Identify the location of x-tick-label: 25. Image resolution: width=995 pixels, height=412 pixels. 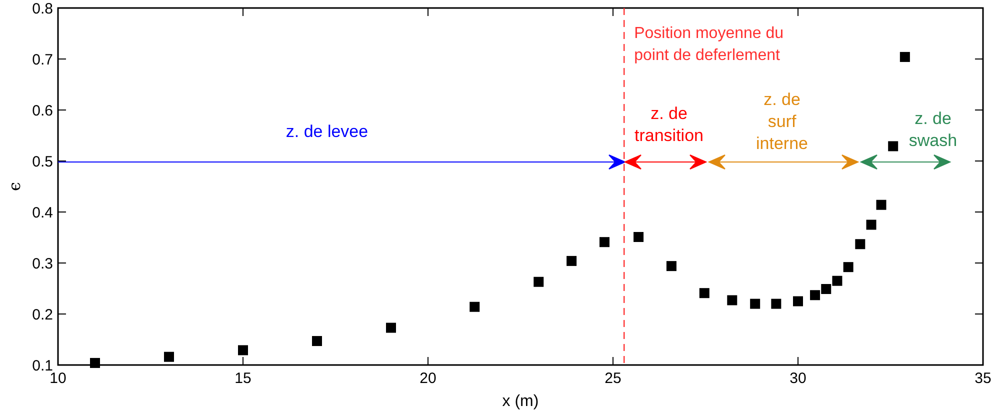
(613, 378).